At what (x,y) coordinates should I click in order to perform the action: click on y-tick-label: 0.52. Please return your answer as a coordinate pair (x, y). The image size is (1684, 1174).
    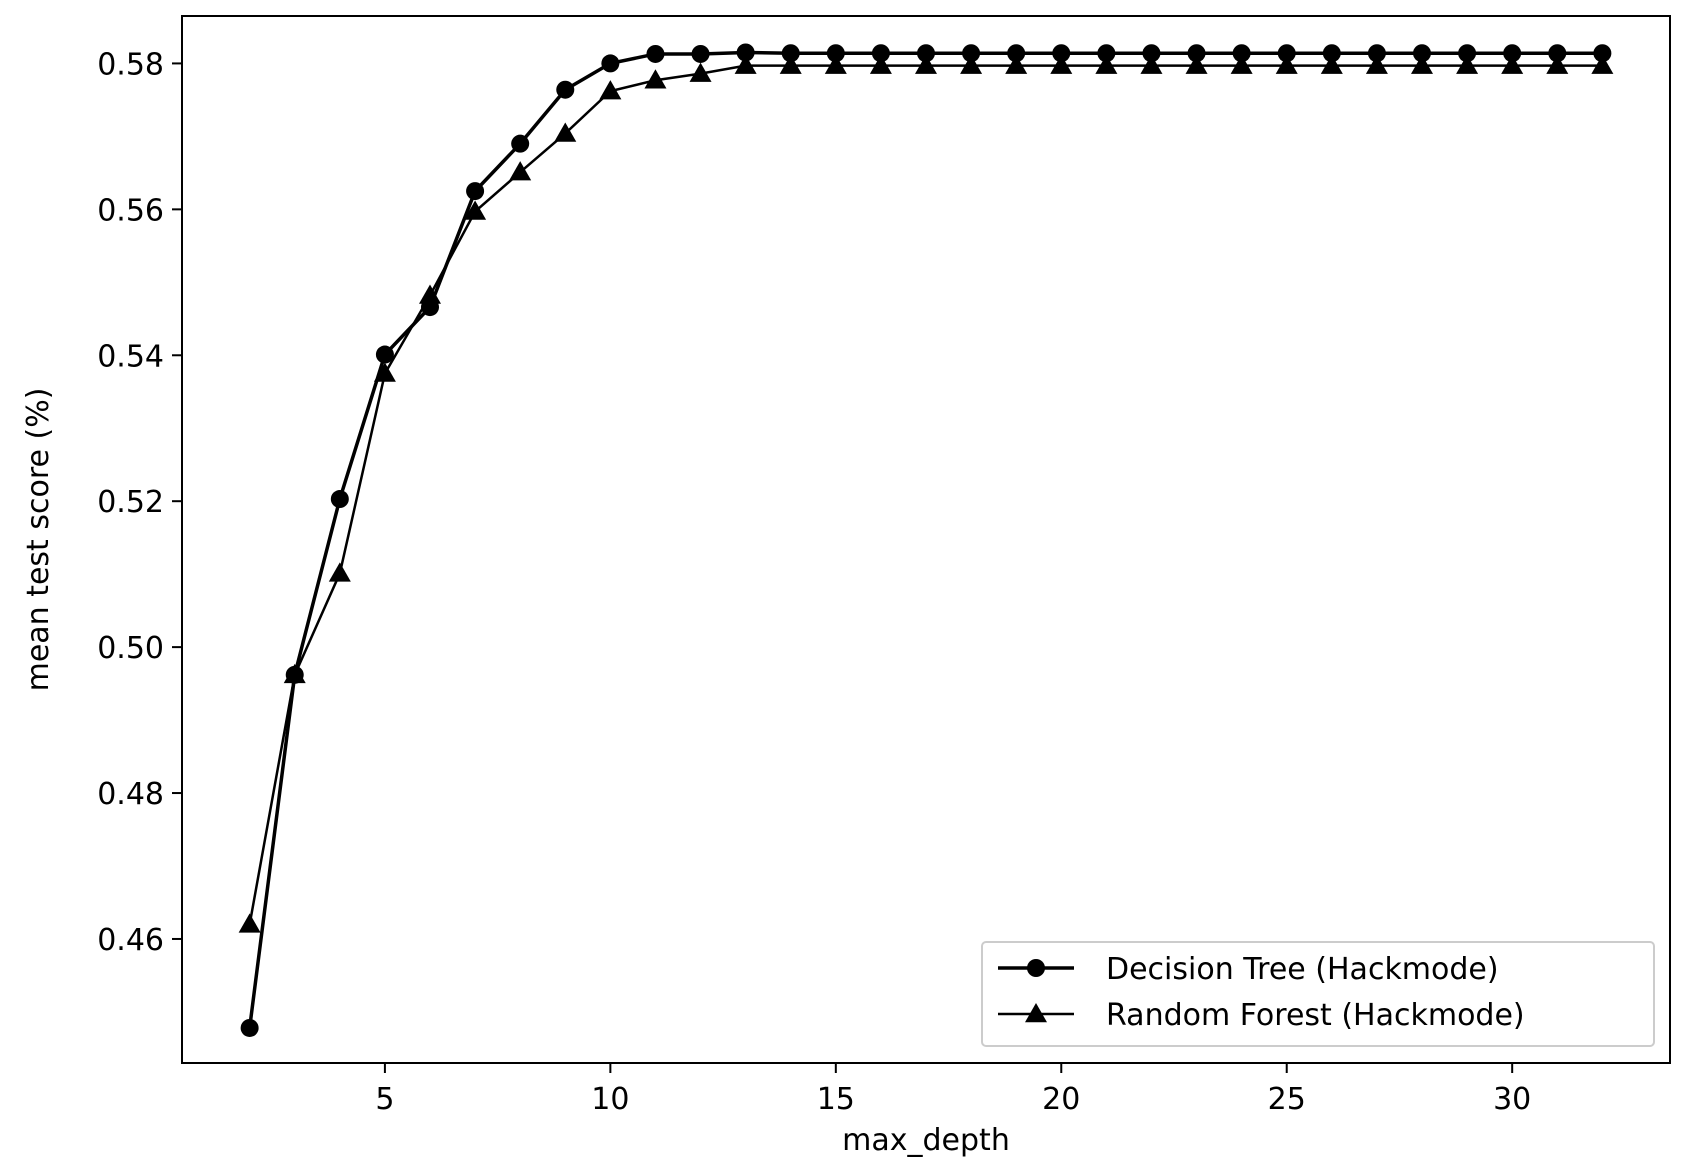
    Looking at the image, I should click on (130, 502).